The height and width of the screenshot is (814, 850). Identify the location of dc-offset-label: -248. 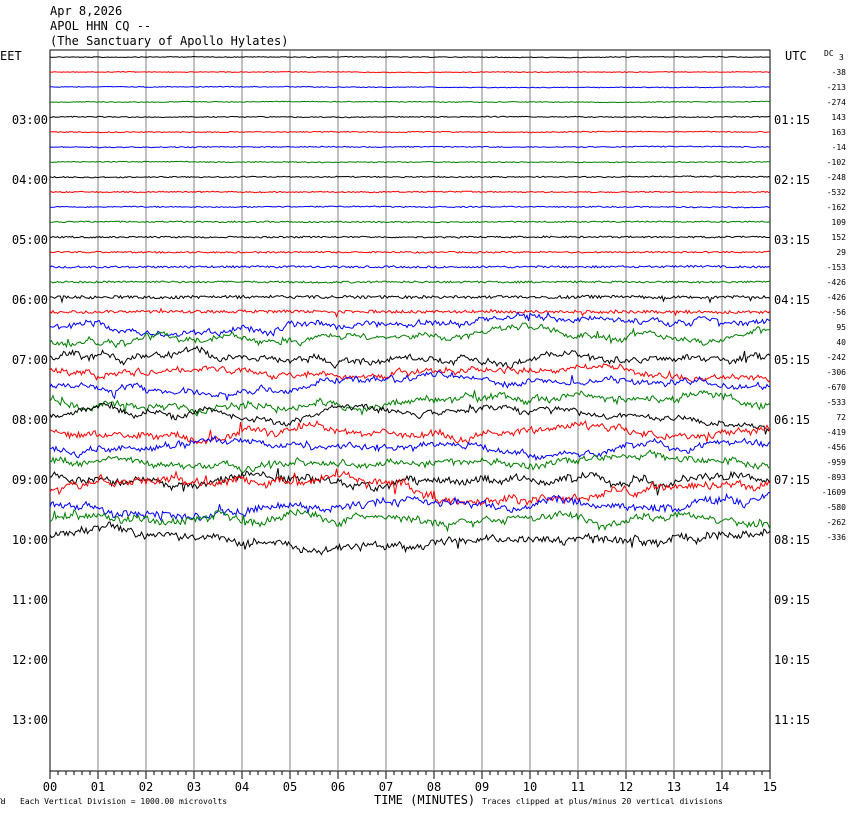
(836, 177).